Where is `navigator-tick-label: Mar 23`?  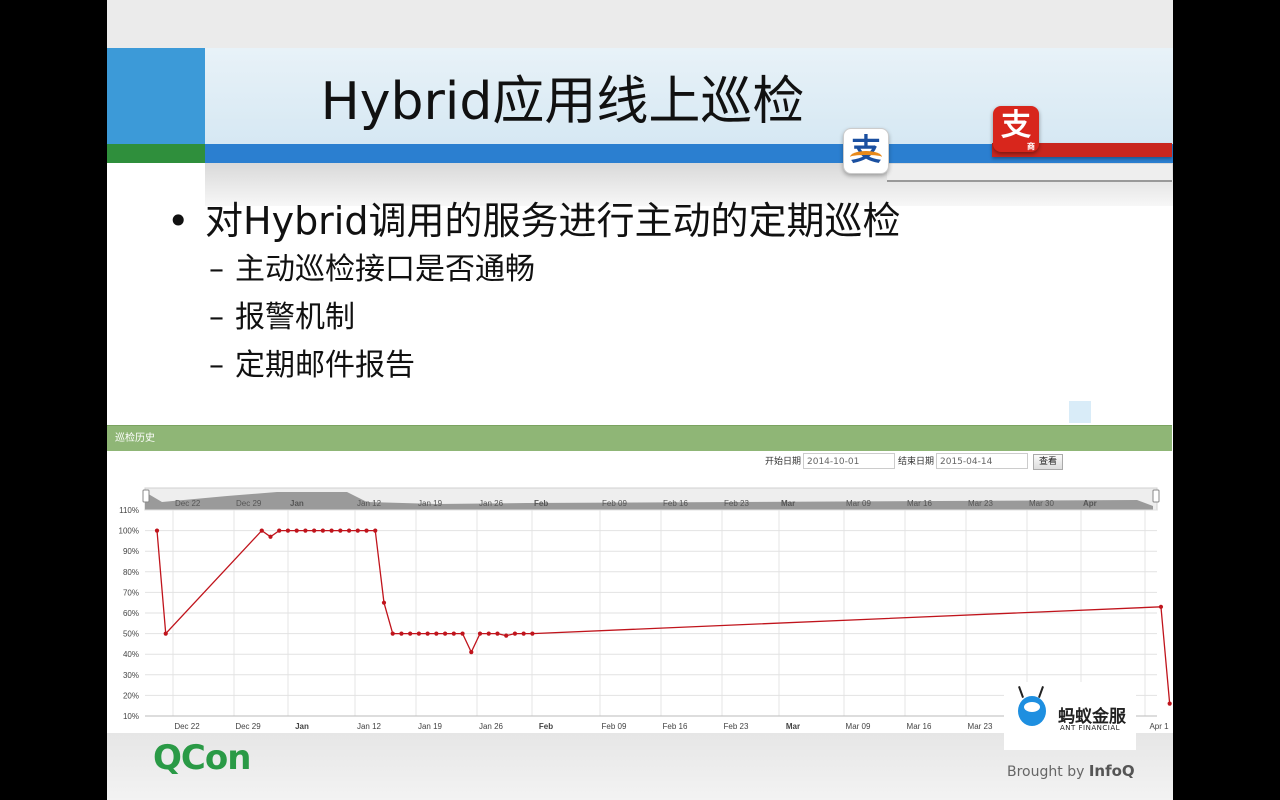 navigator-tick-label: Mar 23 is located at coordinates (980, 503).